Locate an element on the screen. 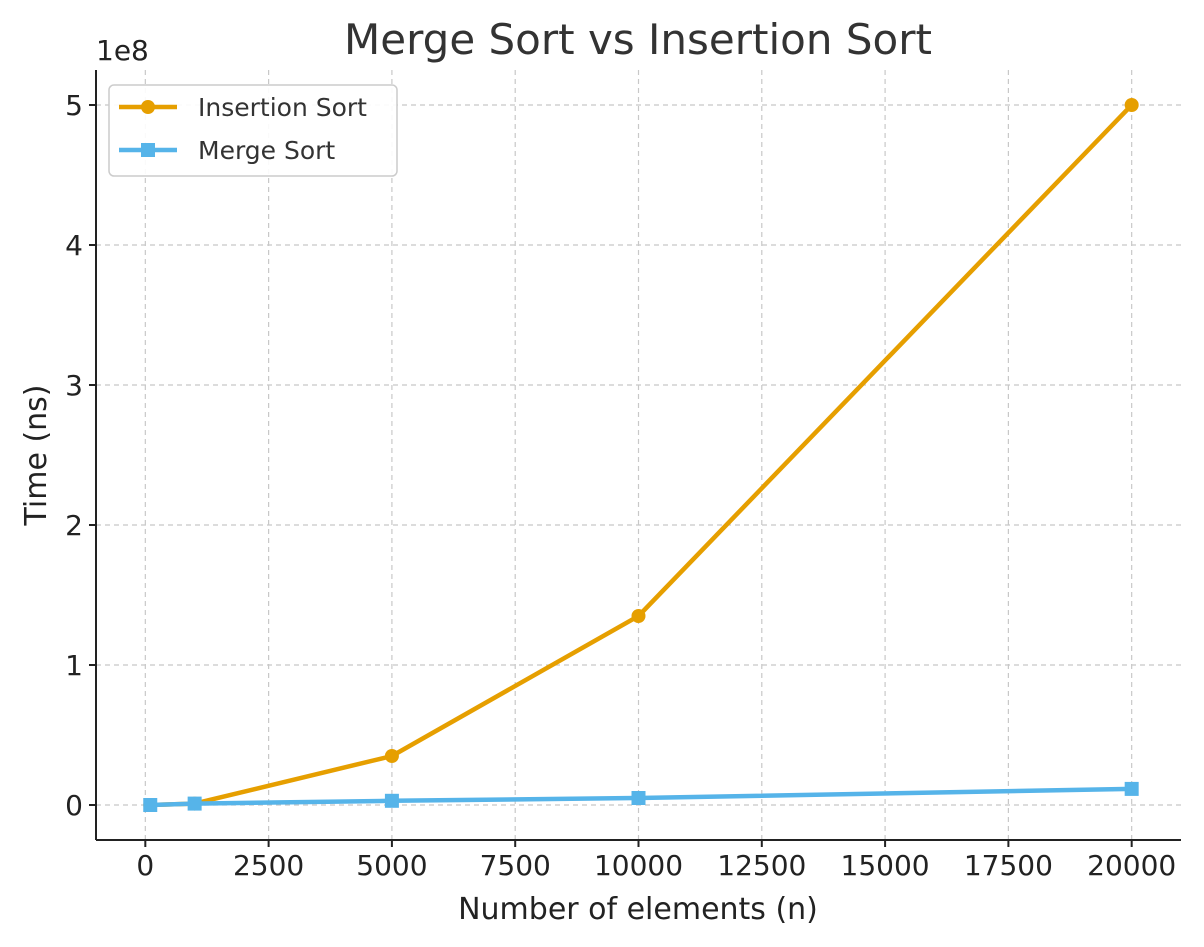 This screenshot has height=947, width=1204. legend-item-insertion-sort: Insertion Sort is located at coordinates (243, 107).